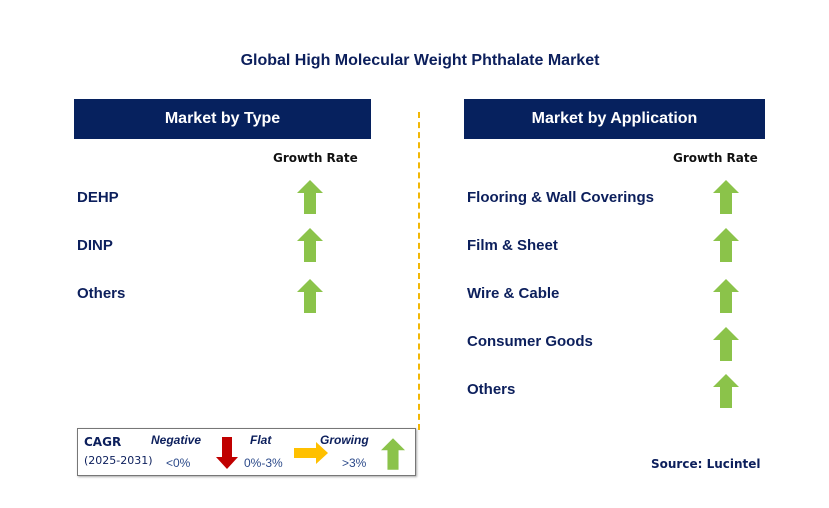 This screenshot has width=829, height=508. What do you see at coordinates (95, 245) in the screenshot?
I see `type-item-dinp: DINP` at bounding box center [95, 245].